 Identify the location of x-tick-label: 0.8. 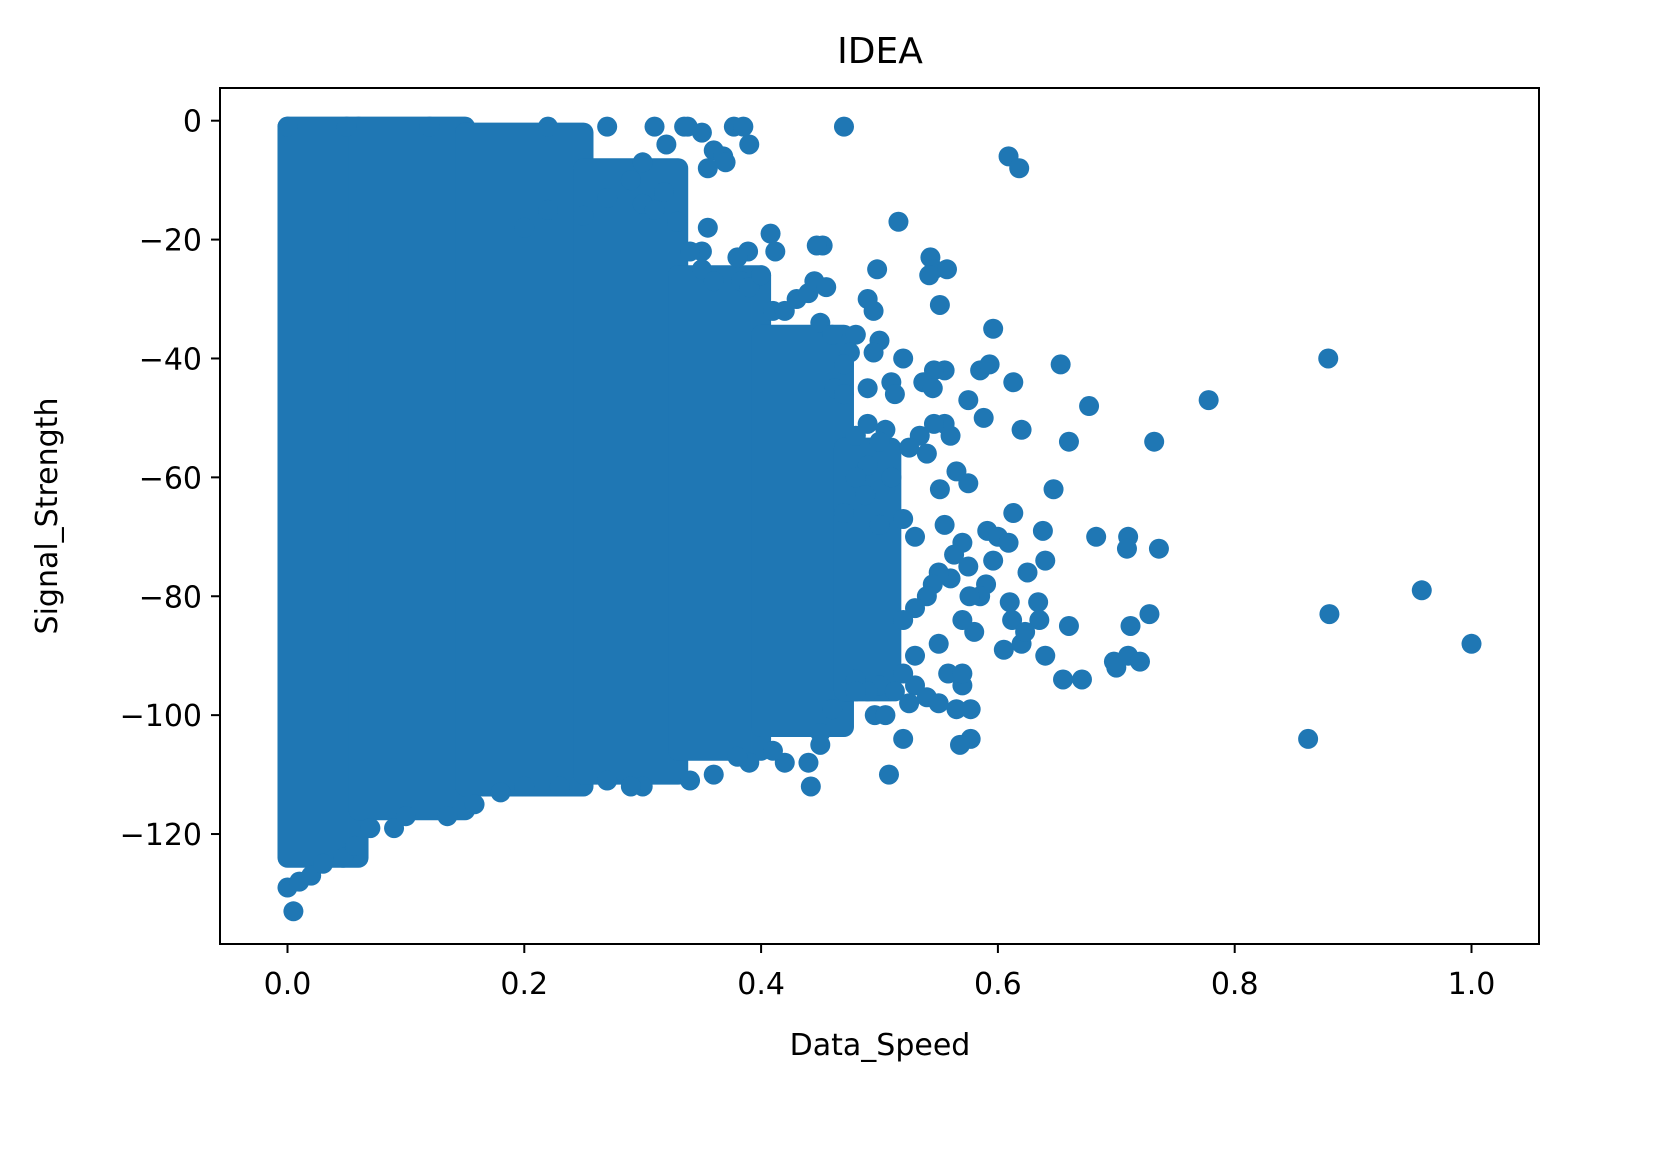
(1235, 984).